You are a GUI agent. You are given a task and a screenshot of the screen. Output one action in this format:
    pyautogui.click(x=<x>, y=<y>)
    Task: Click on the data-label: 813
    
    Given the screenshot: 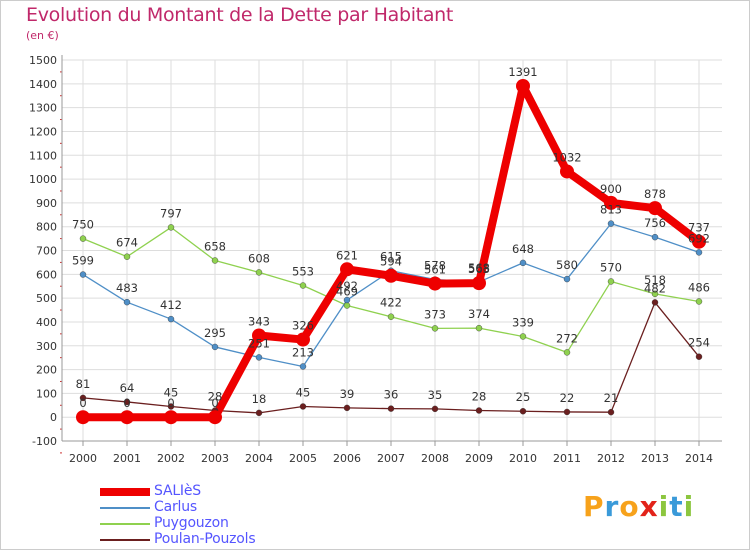 What is the action you would take?
    pyautogui.click(x=611, y=210)
    